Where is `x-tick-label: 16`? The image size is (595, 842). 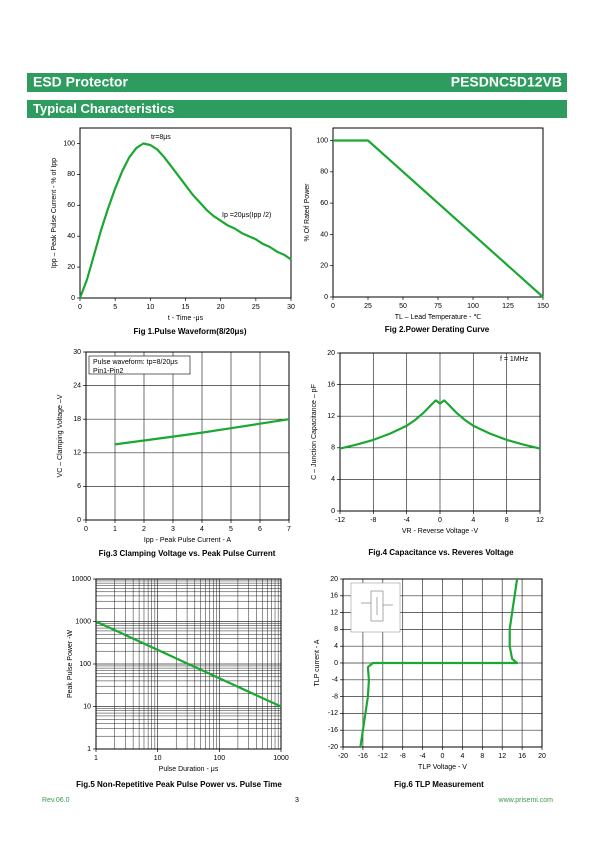 x-tick-label: 16 is located at coordinates (522, 756).